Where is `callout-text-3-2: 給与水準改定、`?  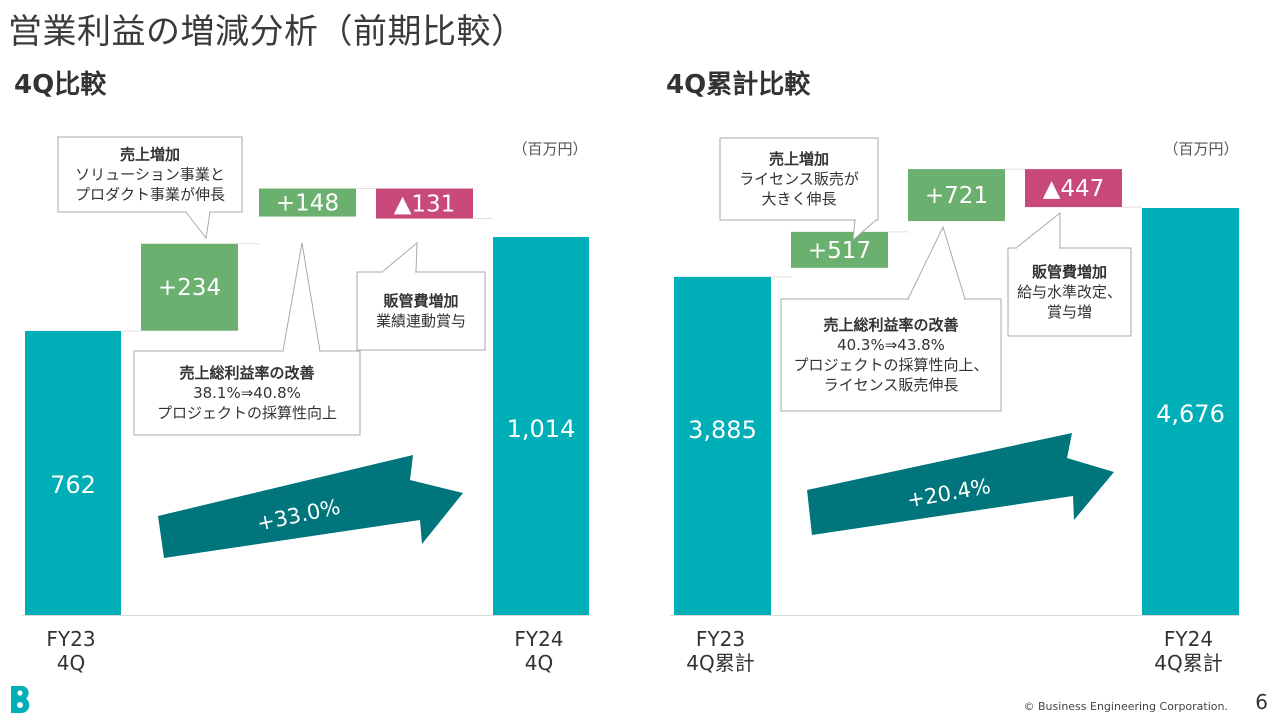 callout-text-3-2: 給与水準改定、 is located at coordinates (1069, 292).